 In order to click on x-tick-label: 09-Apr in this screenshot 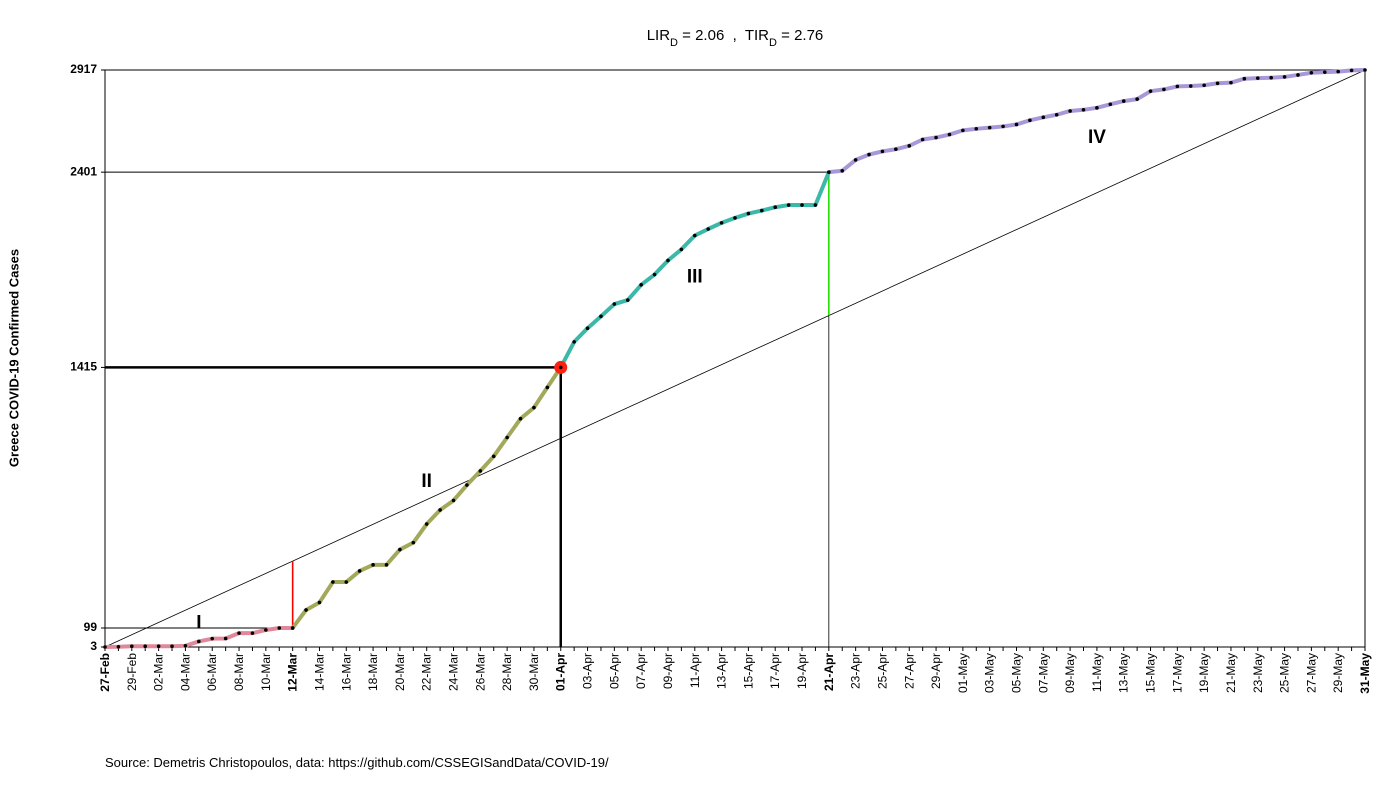, I will do `click(668, 671)`.